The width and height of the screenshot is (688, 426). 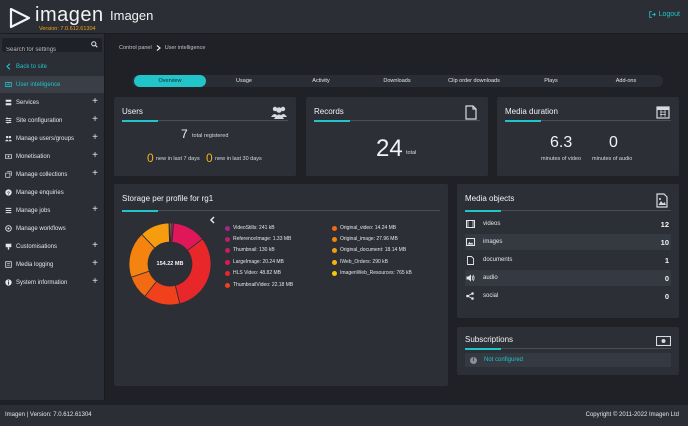 I want to click on services-icon, so click(x=8, y=102).